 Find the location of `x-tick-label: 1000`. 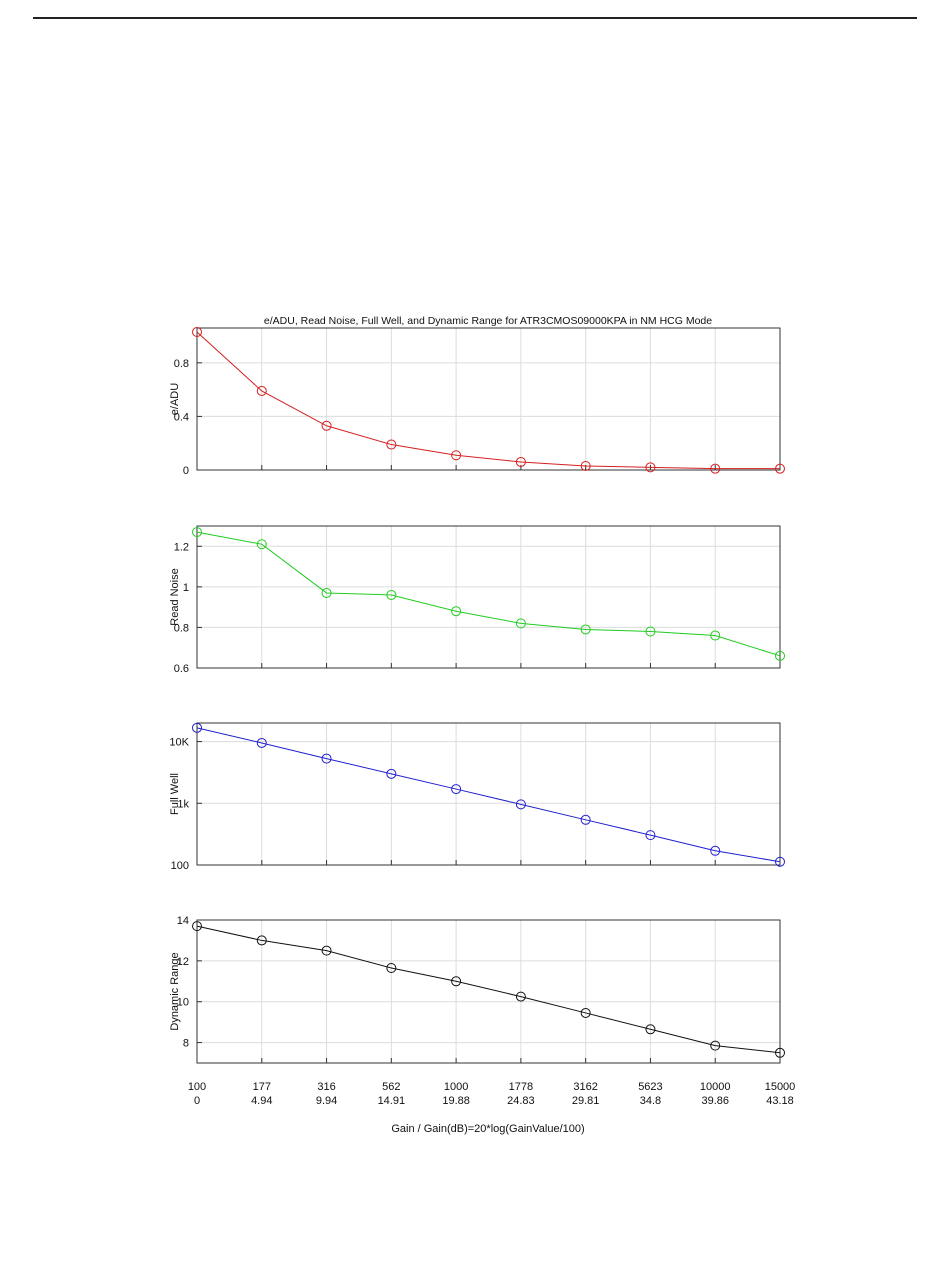

x-tick-label: 1000 is located at coordinates (456, 1087).